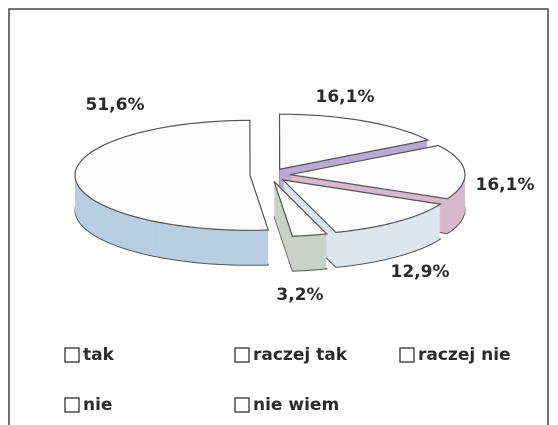 Image resolution: width=558 pixels, height=425 pixels. What do you see at coordinates (420, 272) in the screenshot?
I see `data-label: 12,9%` at bounding box center [420, 272].